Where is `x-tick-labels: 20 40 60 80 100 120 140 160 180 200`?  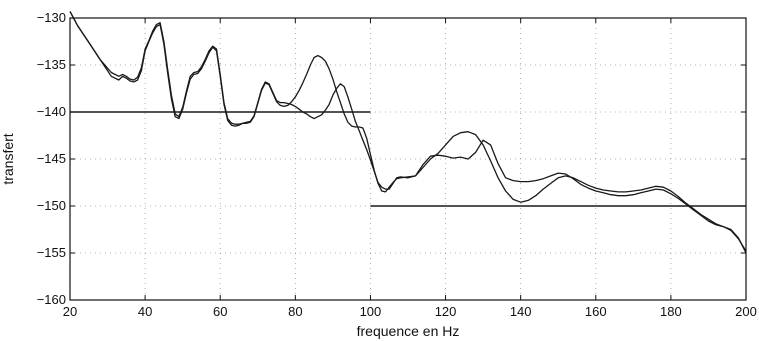 x-tick-labels: 20 40 60 80 100 120 140 160 180 200 is located at coordinates (410, 311).